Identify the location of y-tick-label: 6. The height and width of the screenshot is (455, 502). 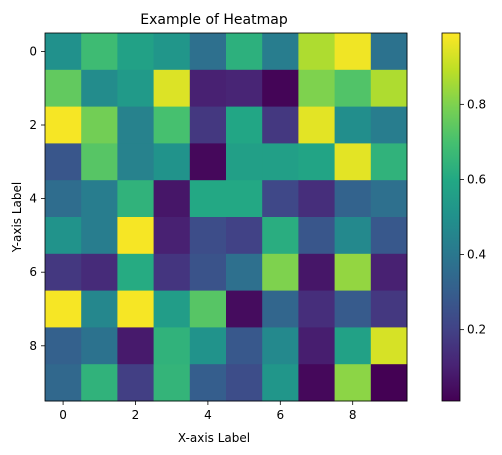
(33, 272).